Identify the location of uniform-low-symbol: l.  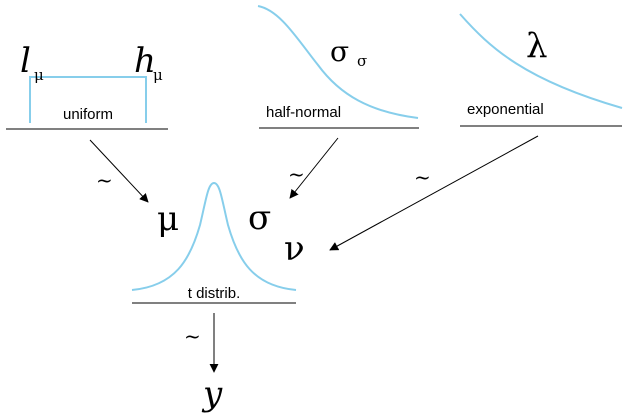
(25, 61).